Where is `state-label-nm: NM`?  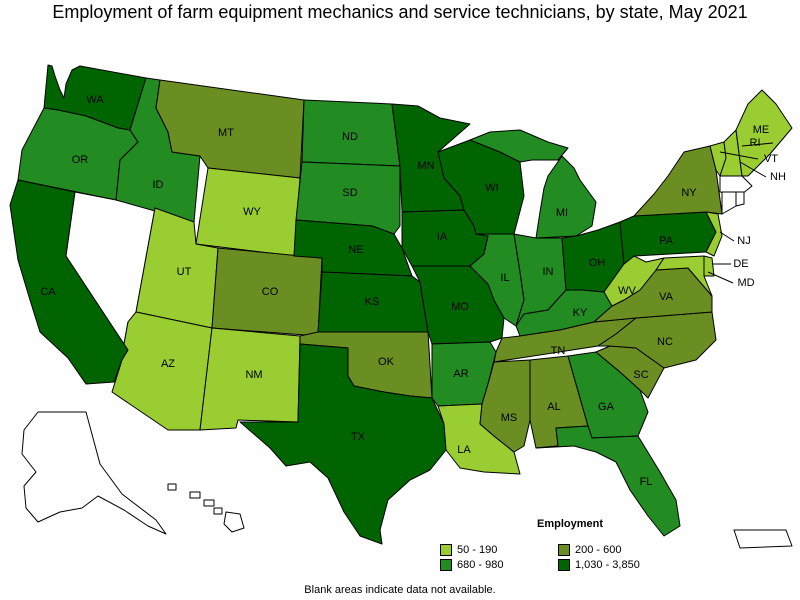
state-label-nm: NM is located at coordinates (253, 375).